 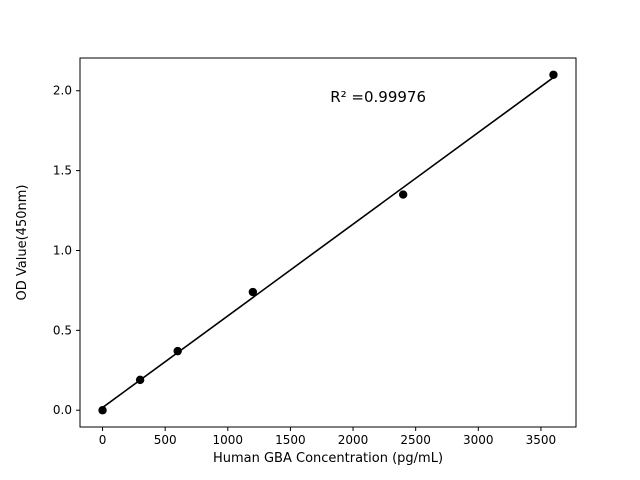 I want to click on x-tick-label: 2000, so click(x=353, y=440).